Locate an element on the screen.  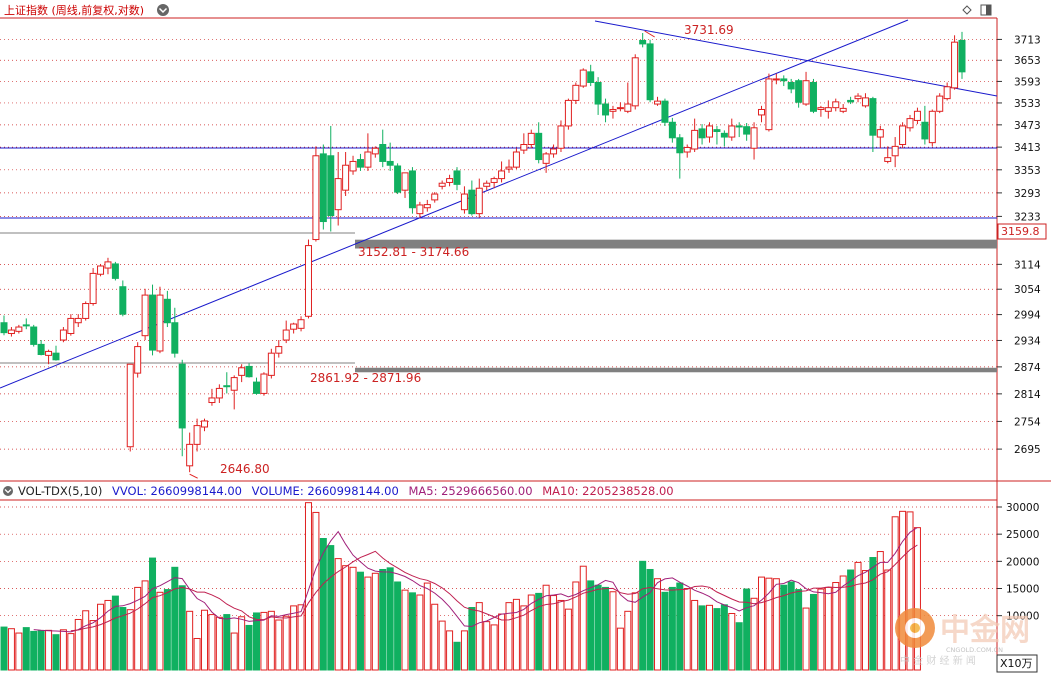
downtrend-line is located at coordinates (796, 58).